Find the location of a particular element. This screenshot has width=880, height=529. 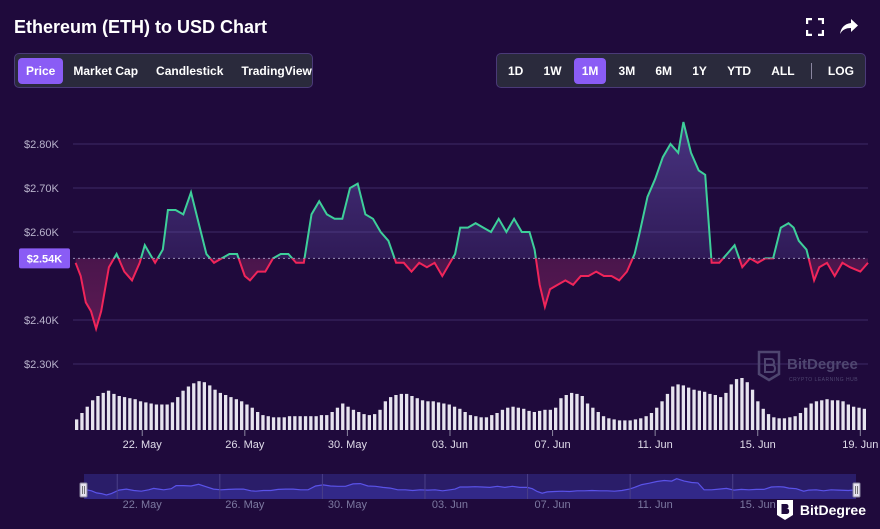

navigator-left-handle is located at coordinates (83, 490).